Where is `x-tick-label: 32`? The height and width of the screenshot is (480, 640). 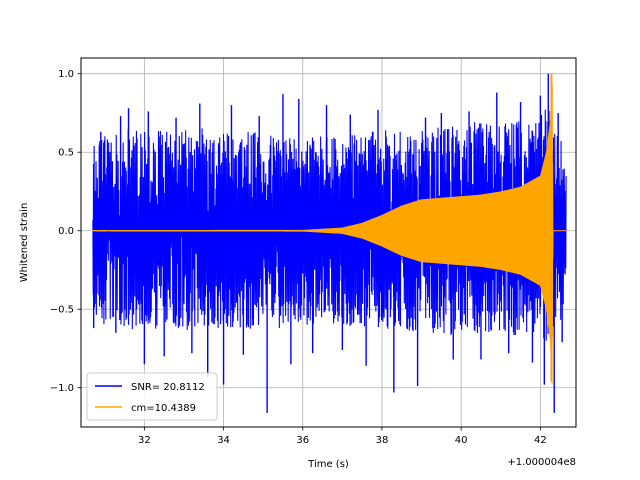 x-tick-label: 32 is located at coordinates (144, 440).